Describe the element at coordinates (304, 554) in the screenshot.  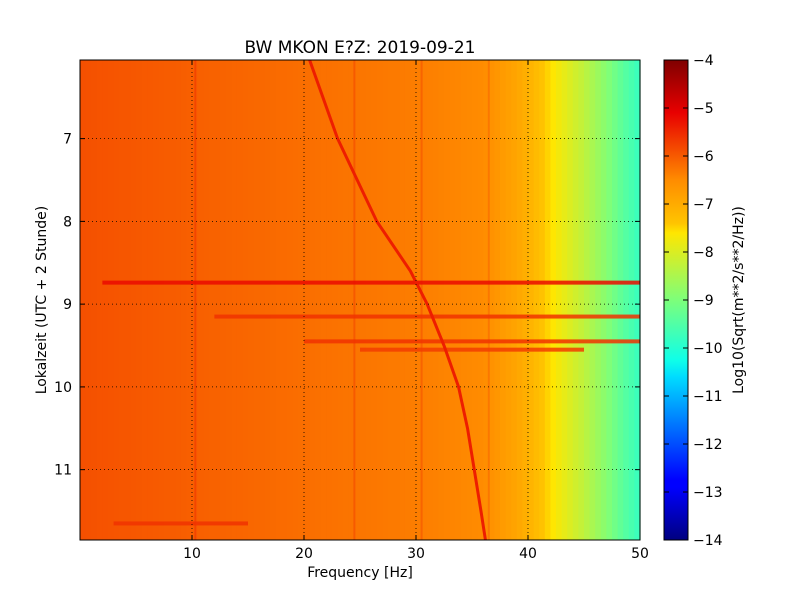
I see `x-tick-label: 20` at that location.